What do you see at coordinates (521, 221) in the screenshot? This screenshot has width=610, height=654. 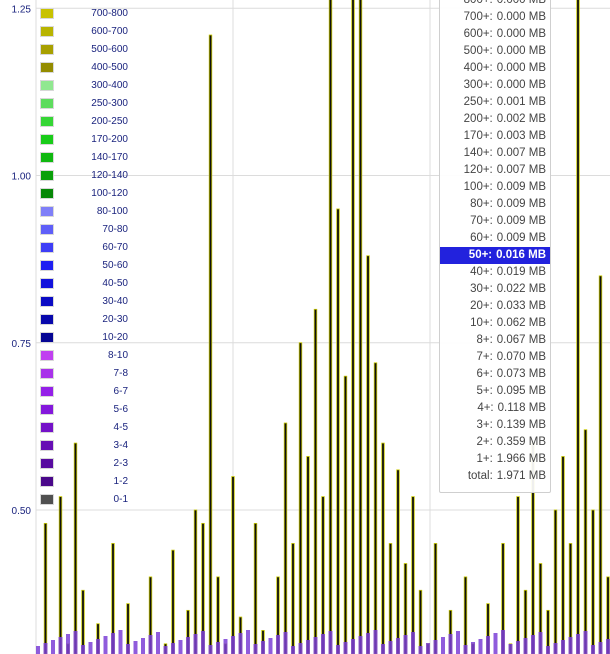 I see `tooltip-value: 0.009 MB` at bounding box center [521, 221].